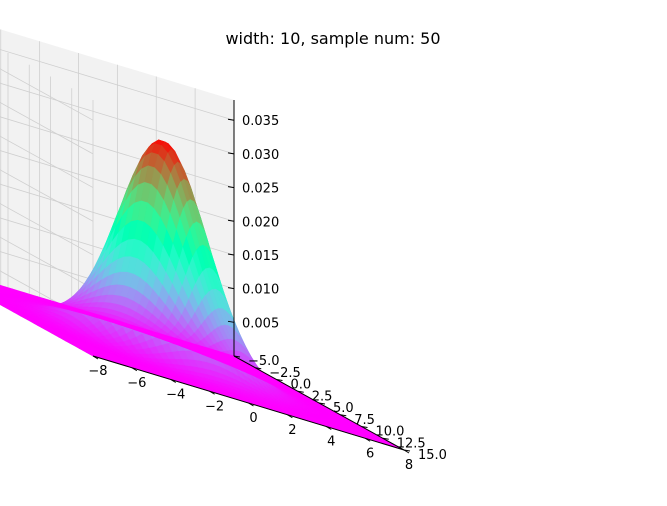  Describe the element at coordinates (260, 155) in the screenshot. I see `z-tick-label: 0.030` at that location.